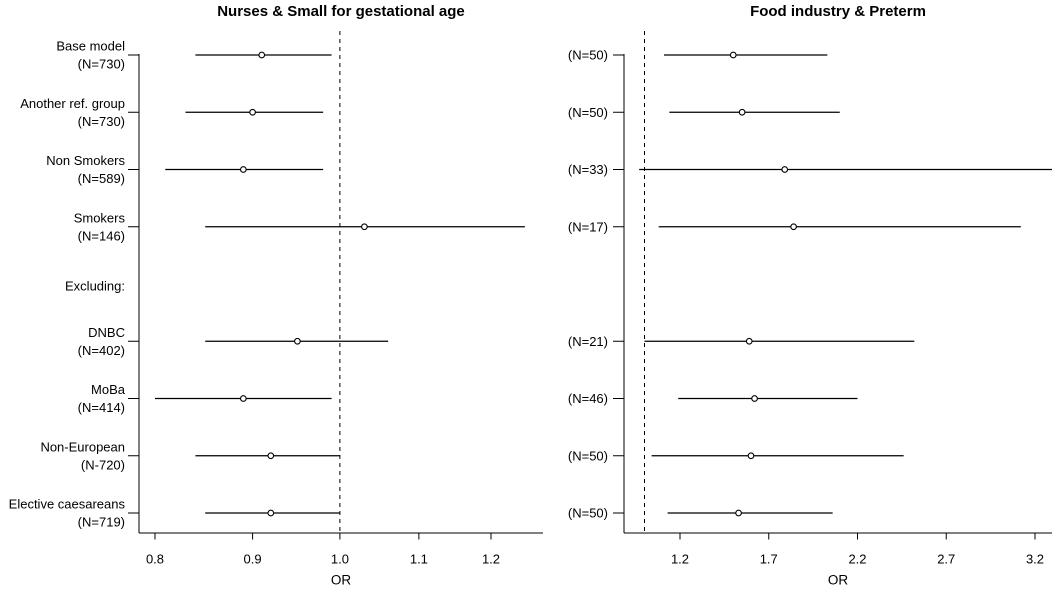 Image resolution: width=1052 pixels, height=591 pixels. Describe the element at coordinates (419, 559) in the screenshot. I see `x-tick-label: 1.1` at that location.